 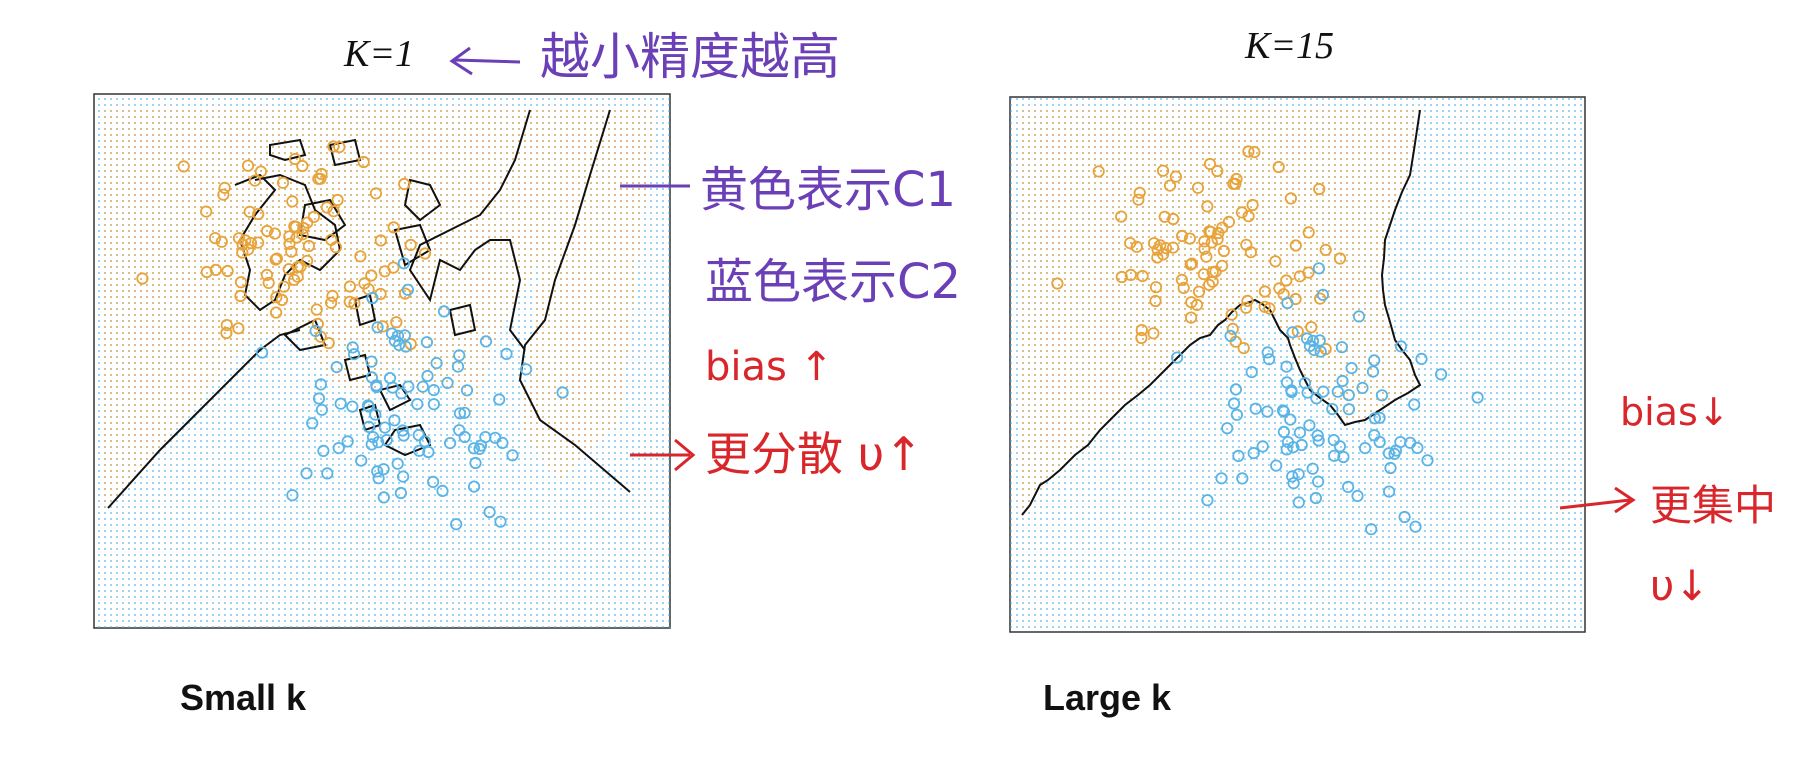 I want to click on right-decision-boundary, so click(x=1221, y=312).